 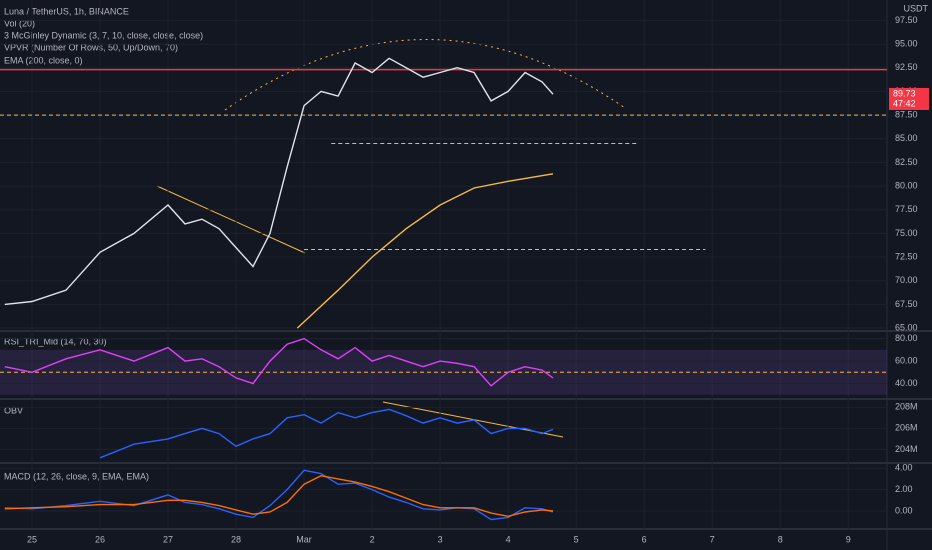 What do you see at coordinates (906, 114) in the screenshot?
I see `y-tick-label: 87.50` at bounding box center [906, 114].